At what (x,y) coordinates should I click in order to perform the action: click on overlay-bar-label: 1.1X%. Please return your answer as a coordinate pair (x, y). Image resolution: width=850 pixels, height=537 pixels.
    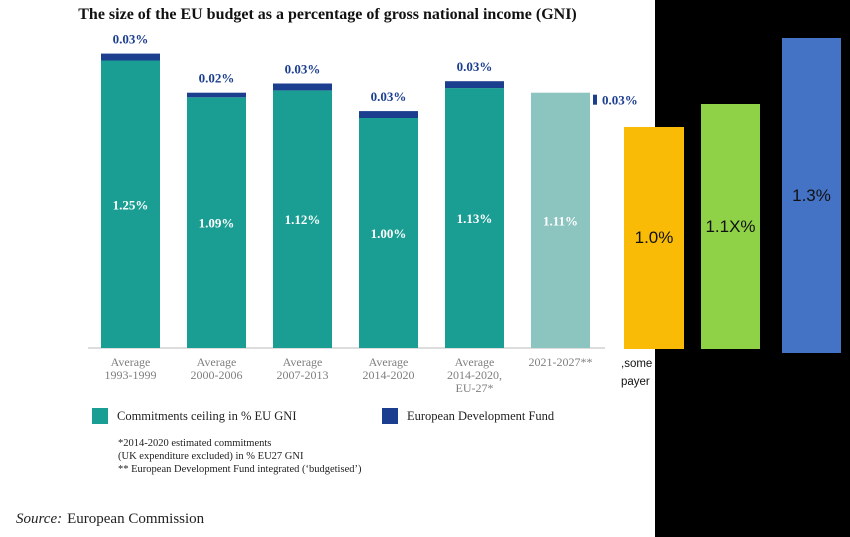
    Looking at the image, I should click on (730, 226).